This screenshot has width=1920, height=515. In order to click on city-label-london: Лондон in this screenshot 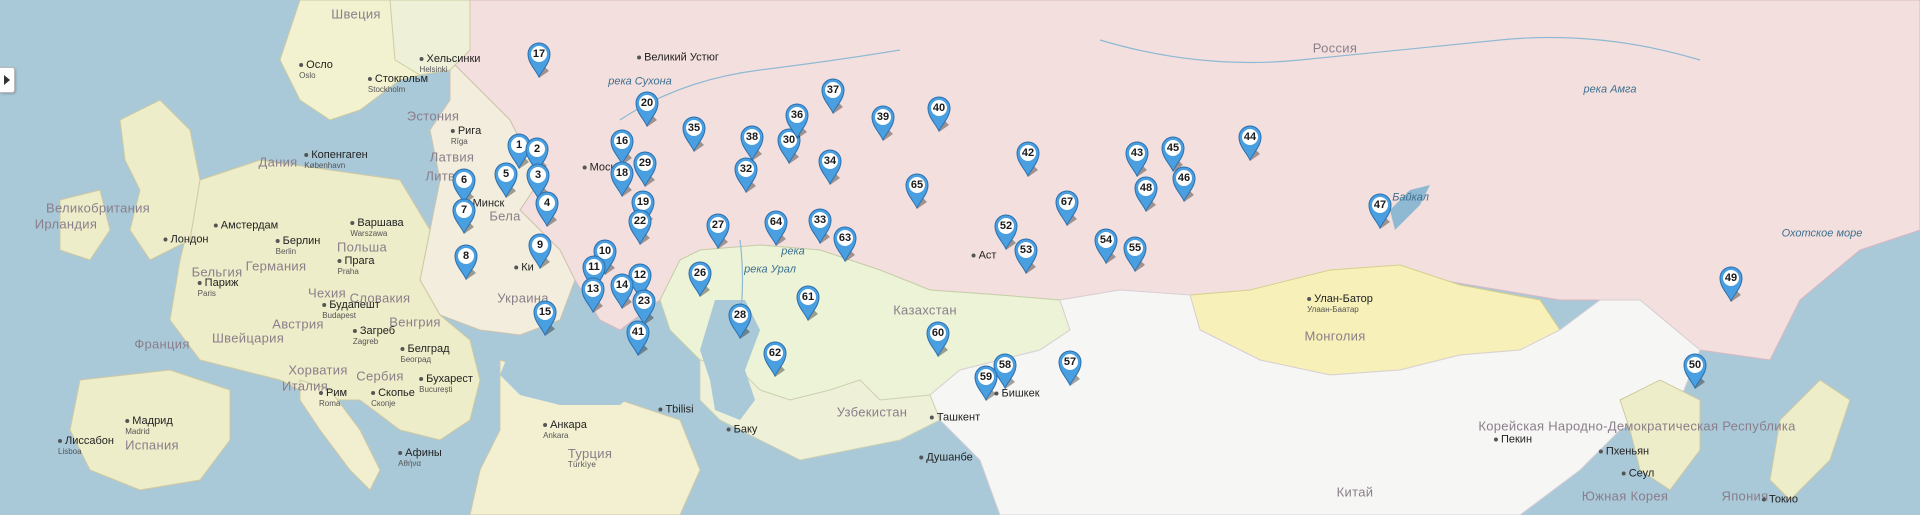, I will do `click(186, 240)`.